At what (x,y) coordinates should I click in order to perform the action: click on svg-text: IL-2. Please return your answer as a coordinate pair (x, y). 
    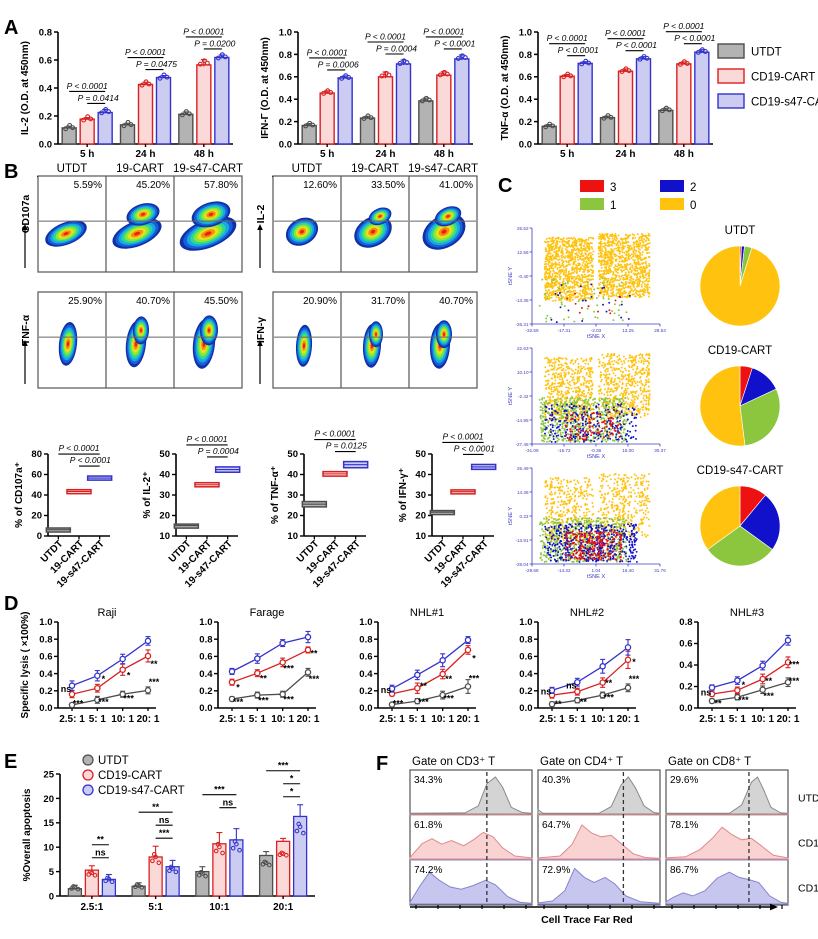
    Looking at the image, I should click on (261, 214).